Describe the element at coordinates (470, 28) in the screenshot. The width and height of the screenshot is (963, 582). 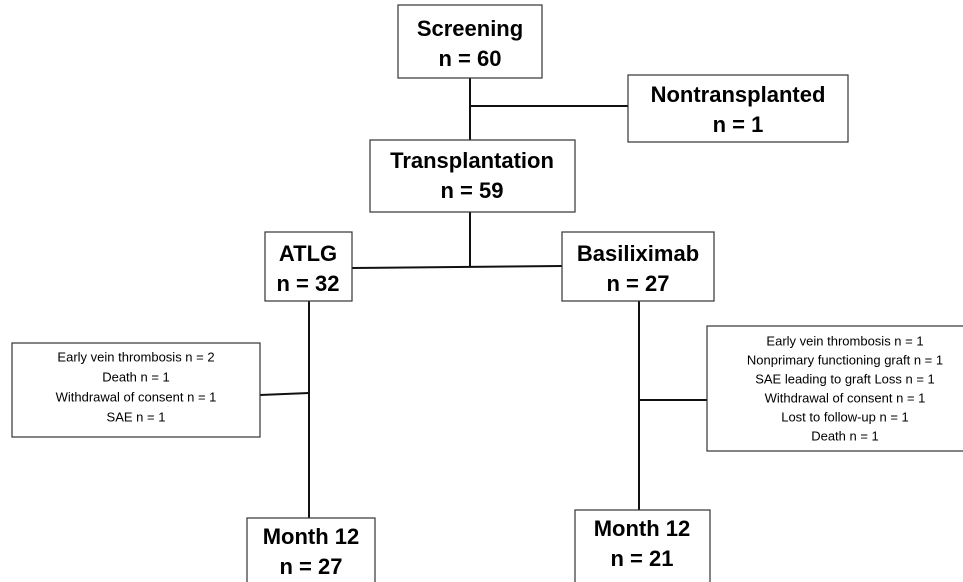
I see `node-text: Screening` at that location.